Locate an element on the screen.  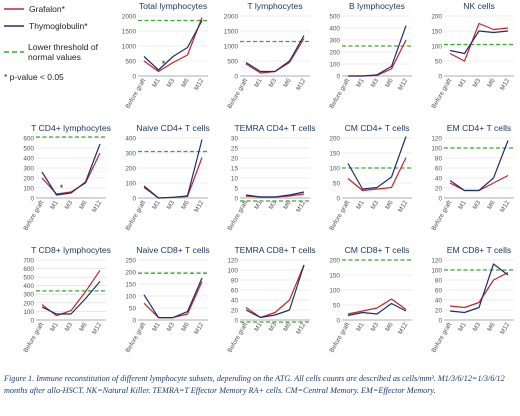
y-tick-label: 120 is located at coordinates (436, 138).